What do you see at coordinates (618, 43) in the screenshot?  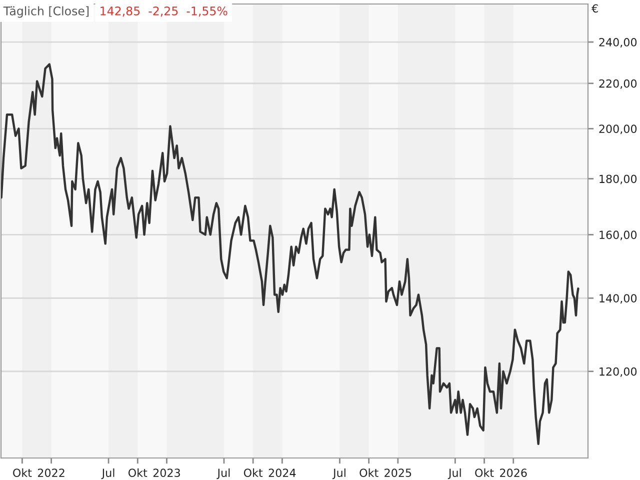 I see `y-tick-label: 240,00` at bounding box center [618, 43].